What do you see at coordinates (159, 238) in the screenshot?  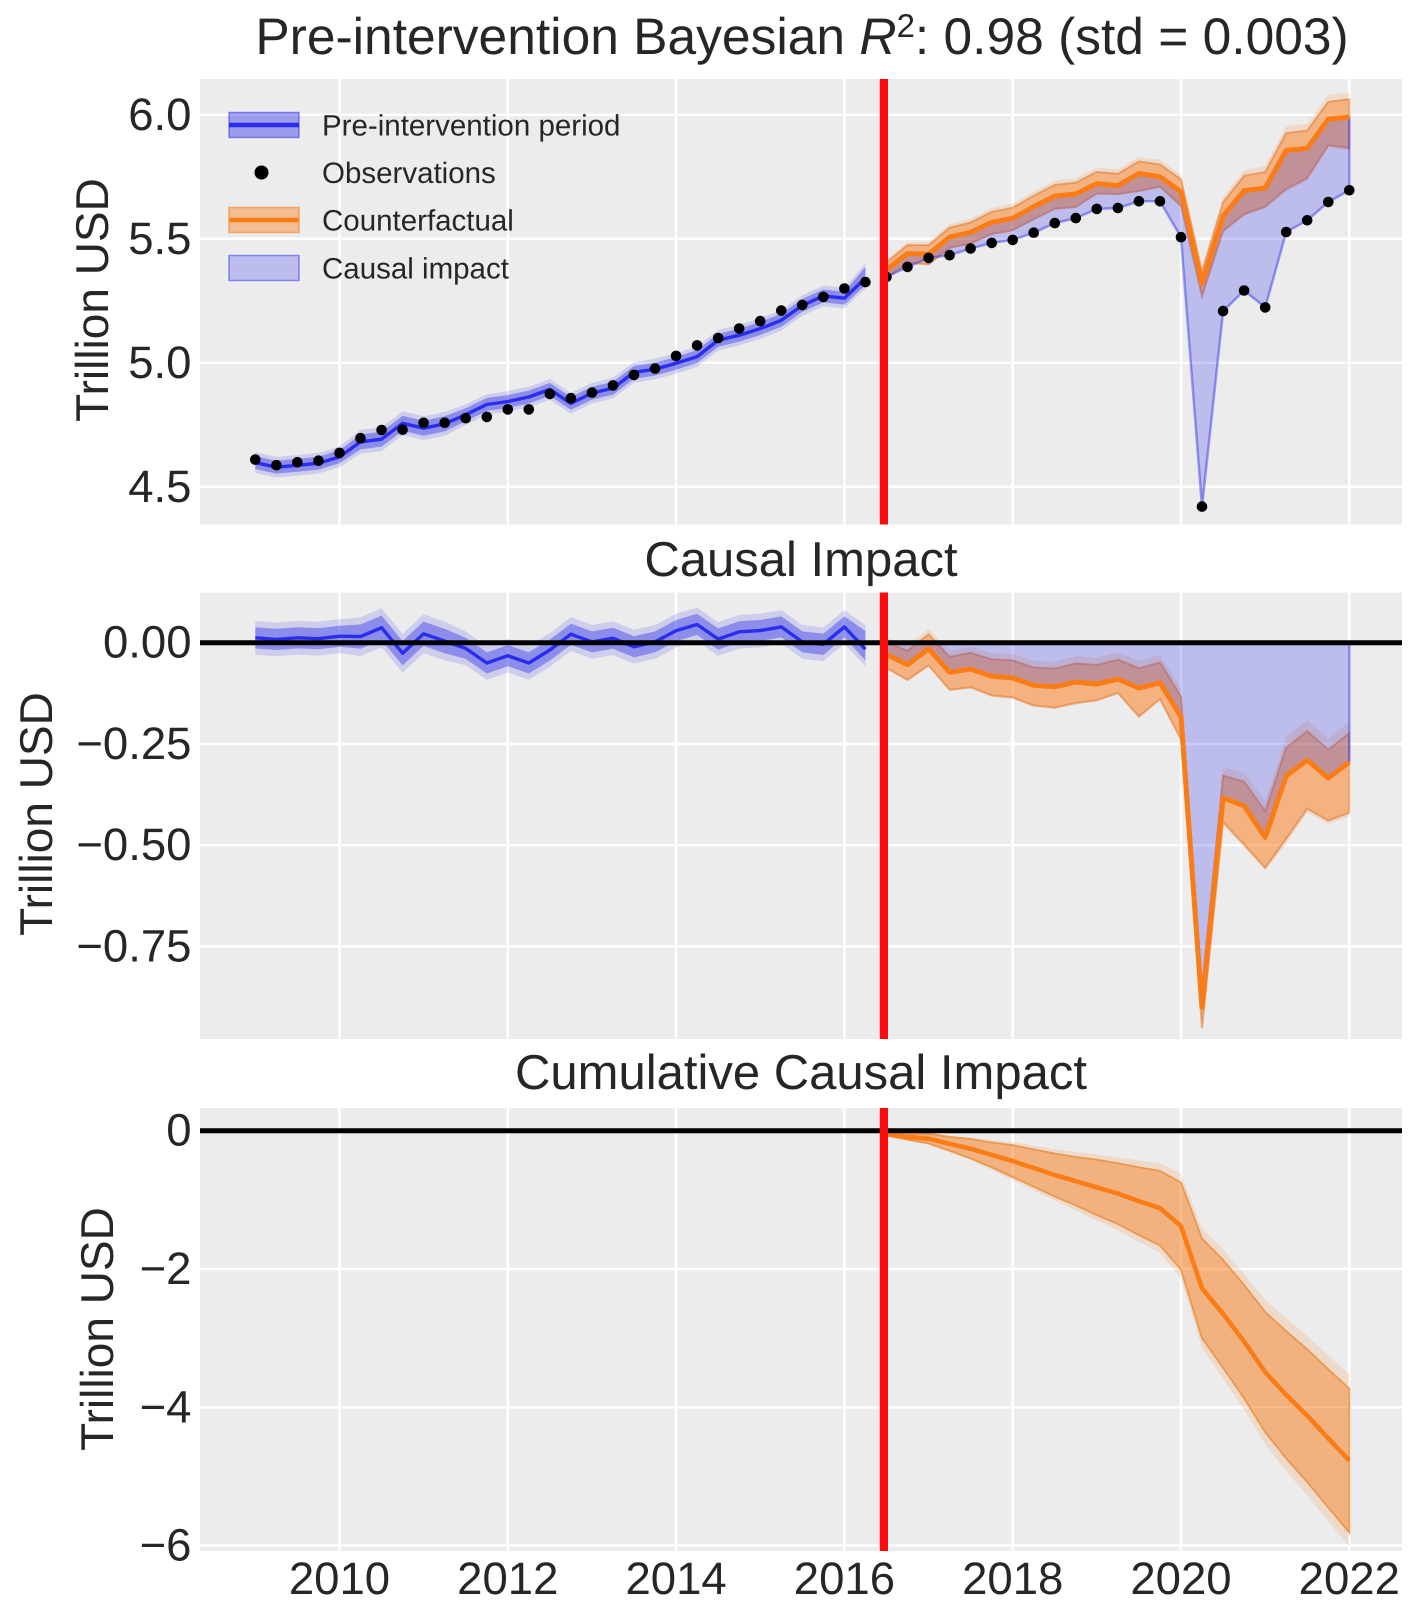 I see `svg-text: 5.5` at bounding box center [159, 238].